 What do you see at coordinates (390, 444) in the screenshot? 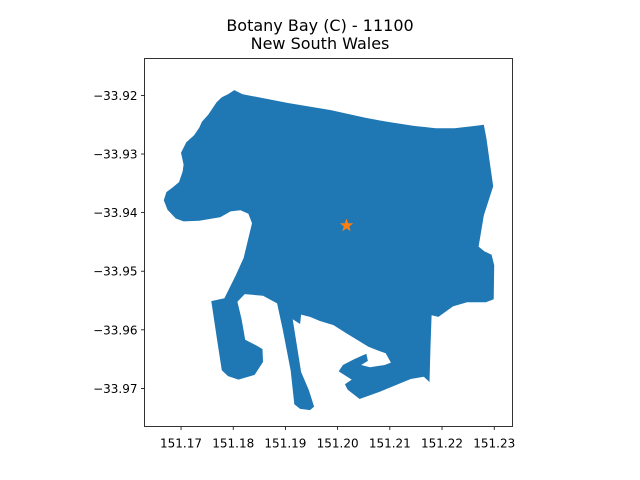
I see `x-tick-label: 151.21` at bounding box center [390, 444].